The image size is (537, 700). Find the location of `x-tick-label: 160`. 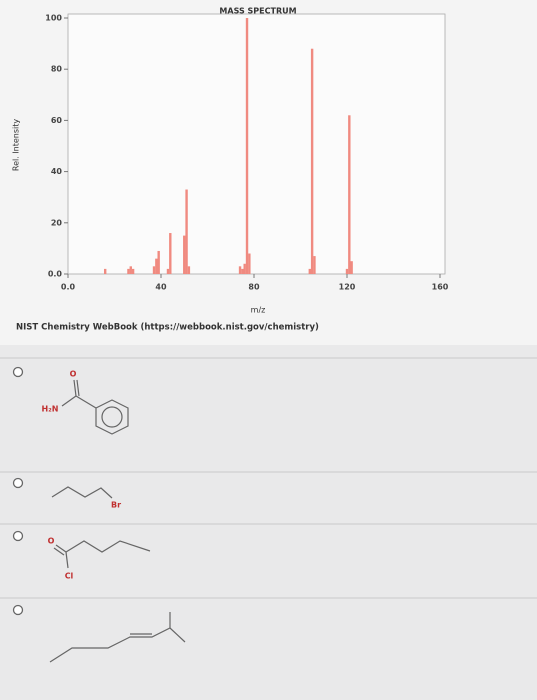

x-tick-label: 160 is located at coordinates (440, 287).